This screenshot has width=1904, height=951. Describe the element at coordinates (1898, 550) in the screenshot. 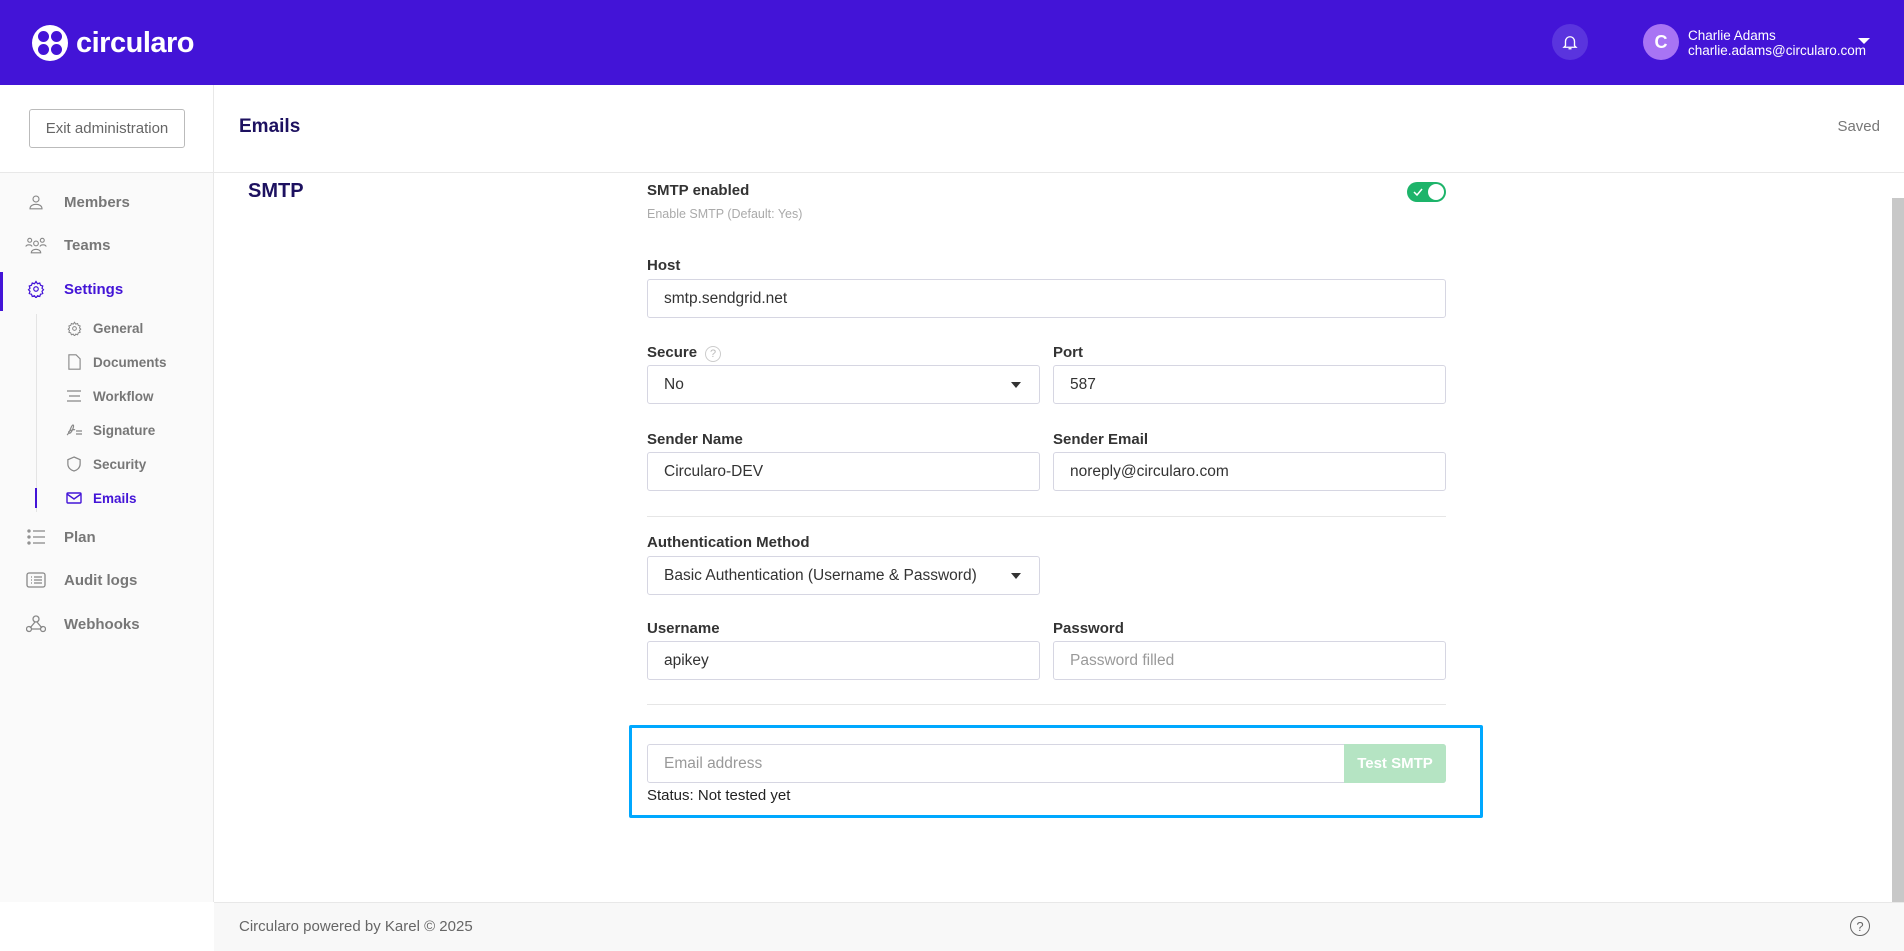

I see `scrollbar` at that location.